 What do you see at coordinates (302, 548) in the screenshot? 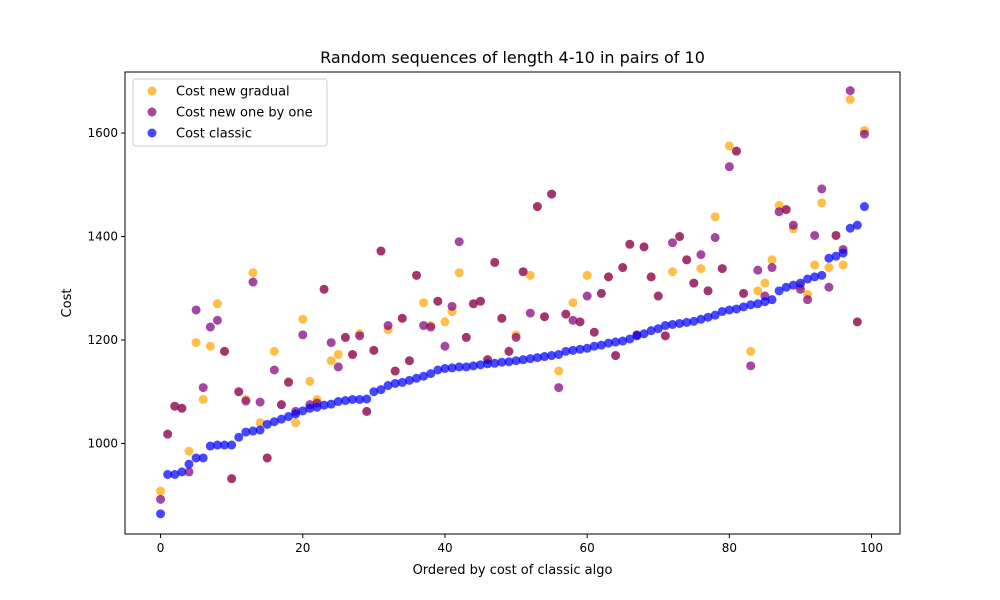
I see `x-tick-label: 20` at bounding box center [302, 548].